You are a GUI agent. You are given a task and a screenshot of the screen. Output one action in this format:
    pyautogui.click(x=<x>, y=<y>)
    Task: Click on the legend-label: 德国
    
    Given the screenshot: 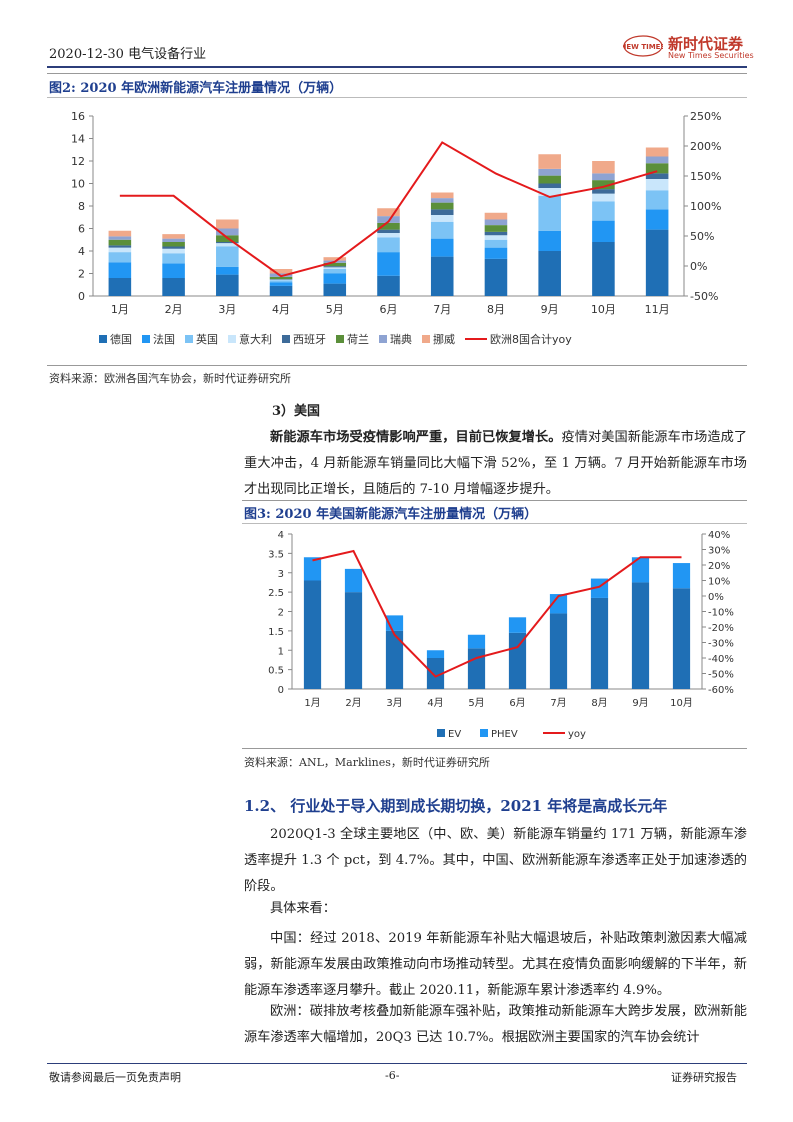 What is the action you would take?
    pyautogui.click(x=121, y=339)
    